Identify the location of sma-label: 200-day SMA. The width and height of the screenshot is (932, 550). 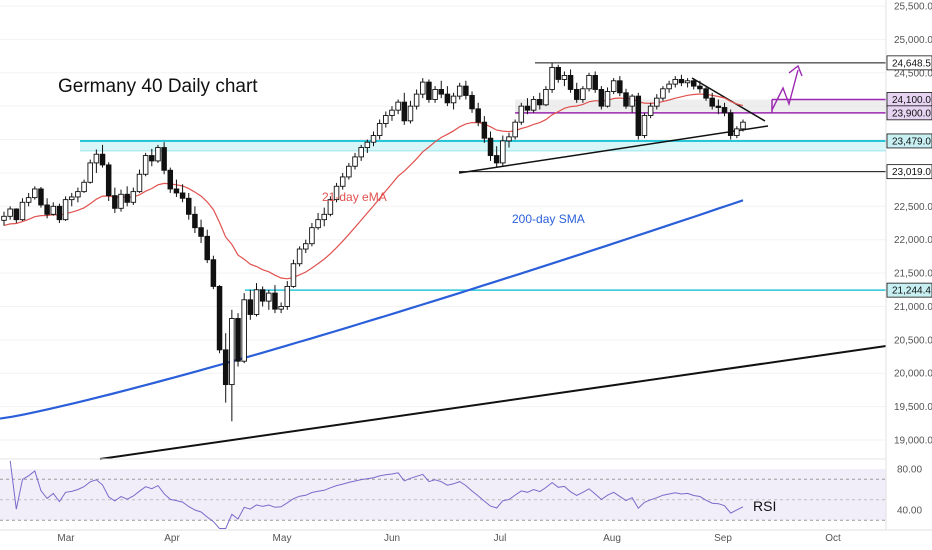
(548, 219).